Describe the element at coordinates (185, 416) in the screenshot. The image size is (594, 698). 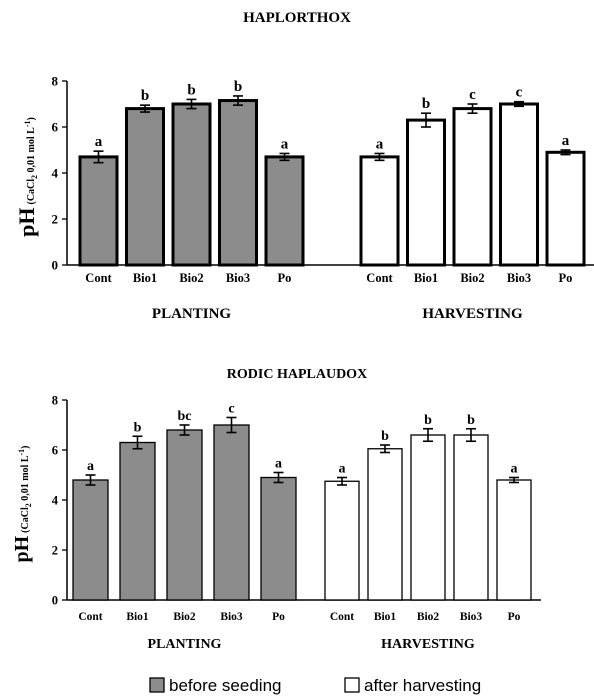
I see `significance-letter: bc` at that location.